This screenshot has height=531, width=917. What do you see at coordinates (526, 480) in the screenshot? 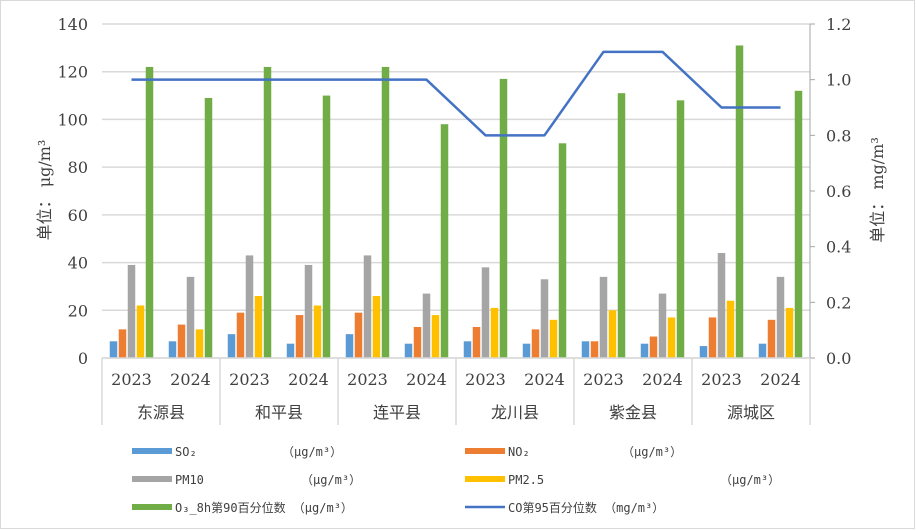
I see `legend-label: PM2.5` at bounding box center [526, 480].